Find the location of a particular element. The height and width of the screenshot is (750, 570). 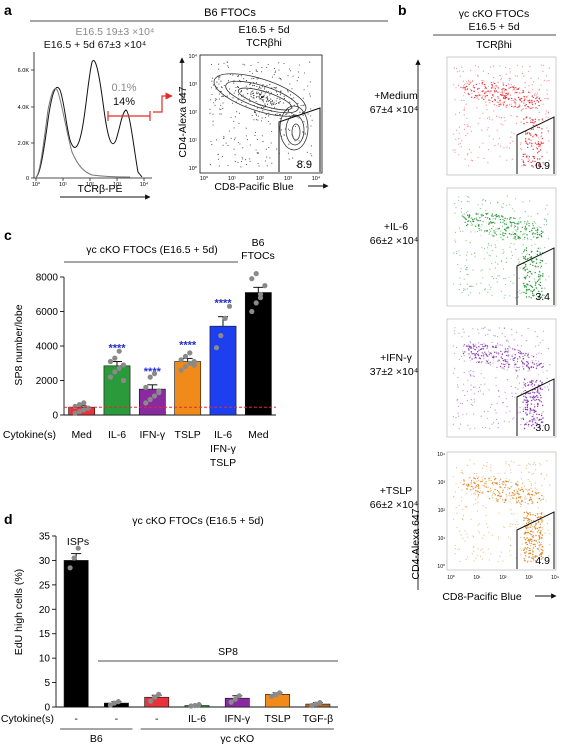

category-label: - is located at coordinates (76, 719).